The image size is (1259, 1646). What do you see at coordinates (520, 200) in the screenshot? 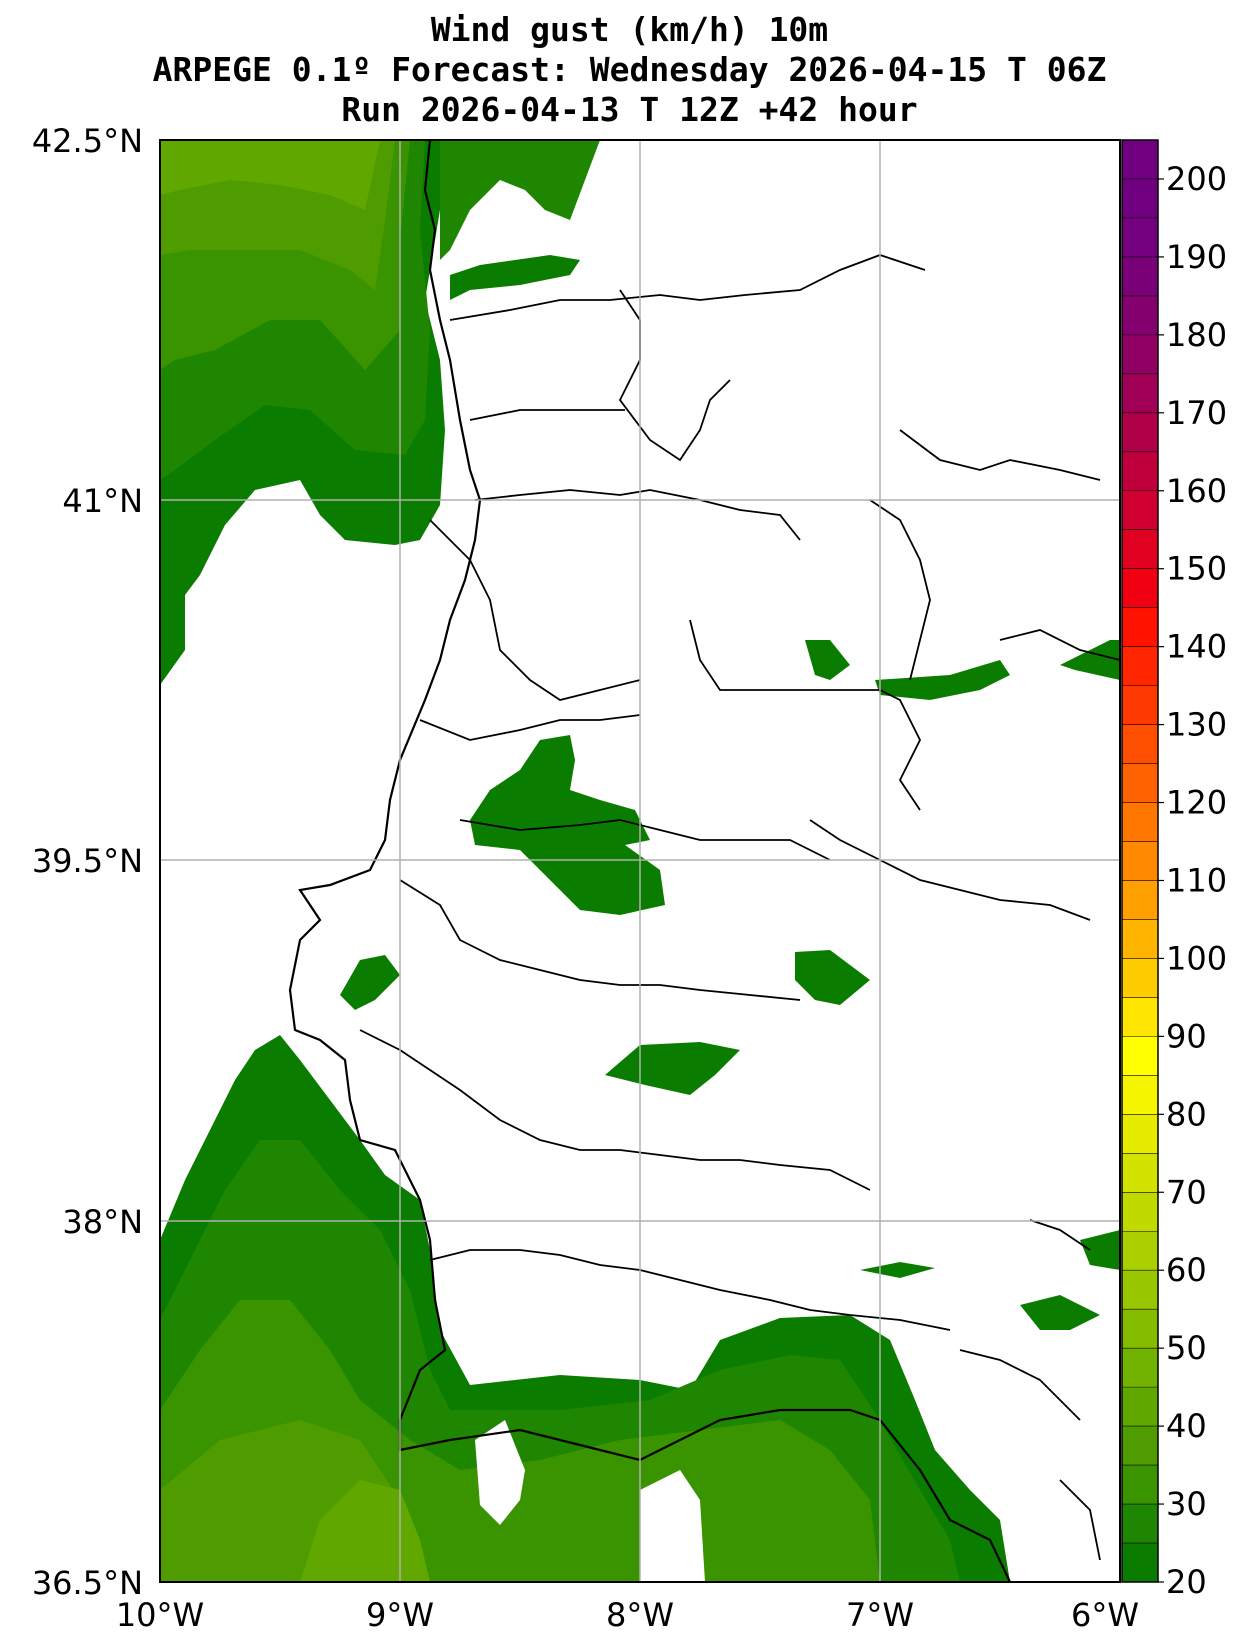
I see `gust-contour-galicia` at bounding box center [520, 200].